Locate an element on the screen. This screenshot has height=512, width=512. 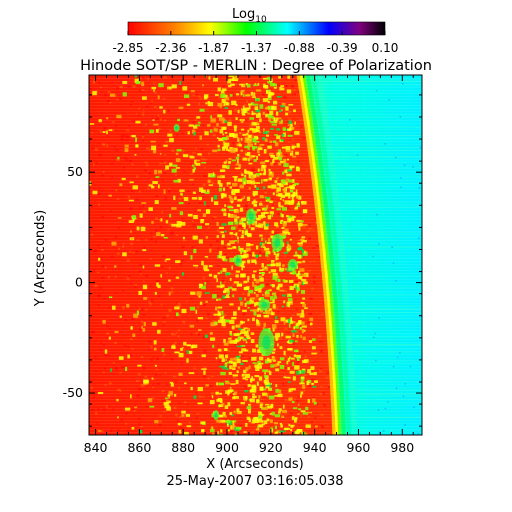
y-tick-label: 0 is located at coordinates (79, 282).